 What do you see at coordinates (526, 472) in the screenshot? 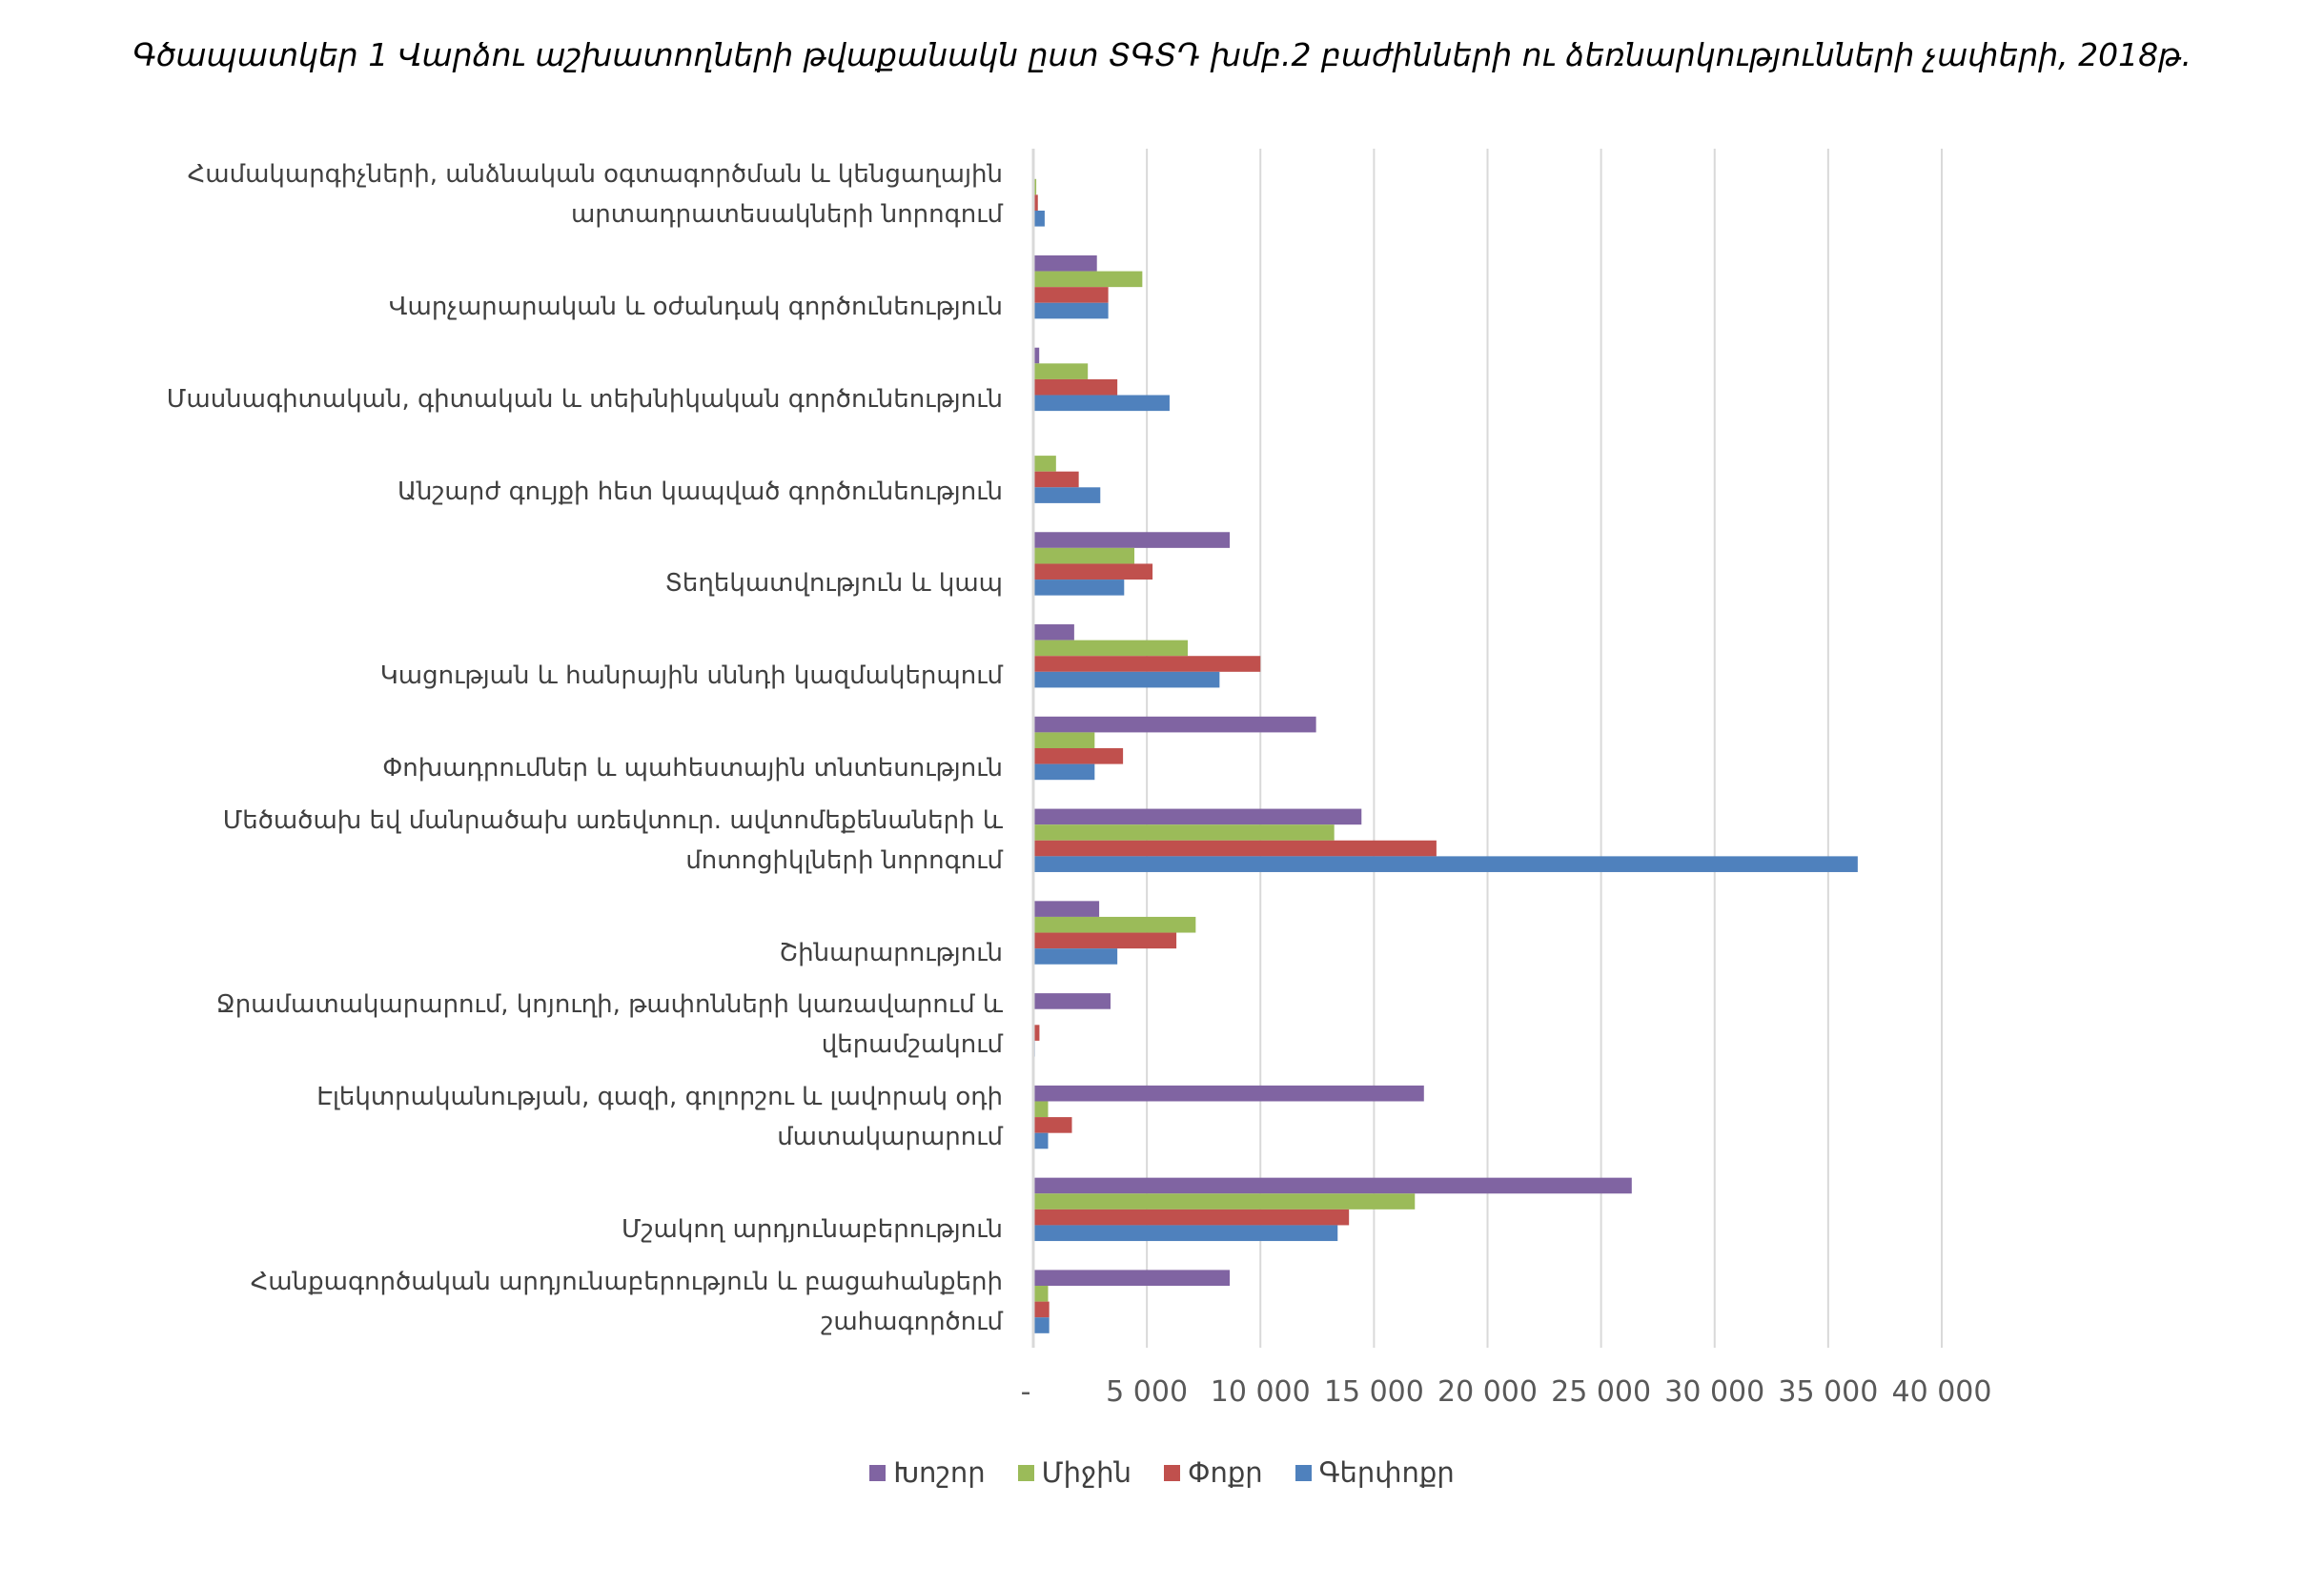
I see `category-label: Անշարժ գույքի հետ կապված գործունեություն` at bounding box center [526, 472].